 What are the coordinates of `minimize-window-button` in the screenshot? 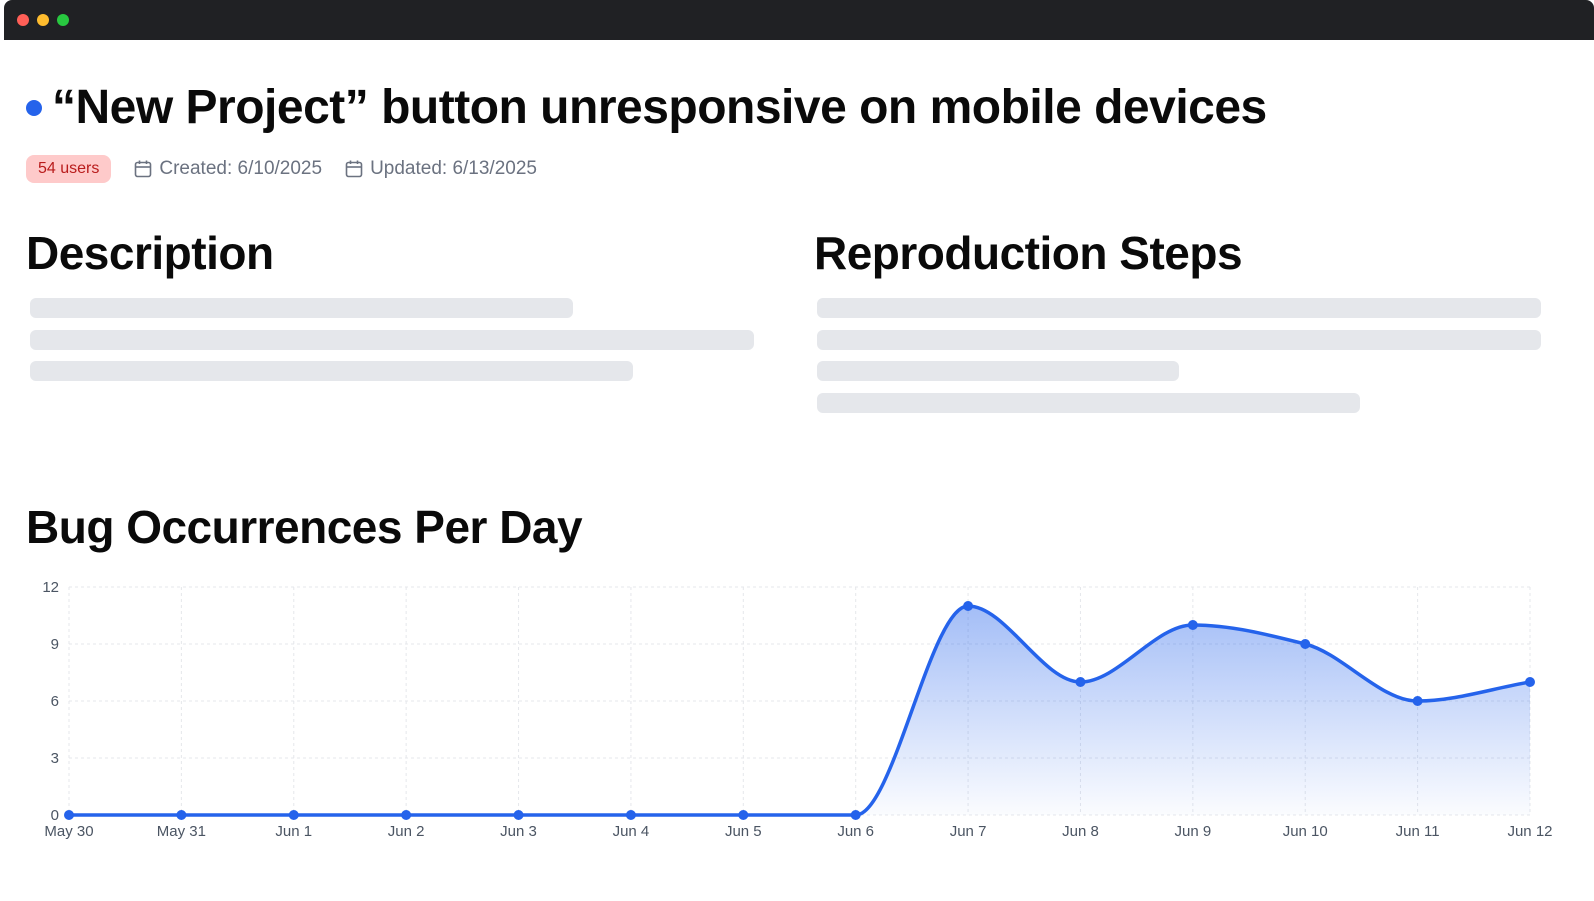 It's located at (43, 20).